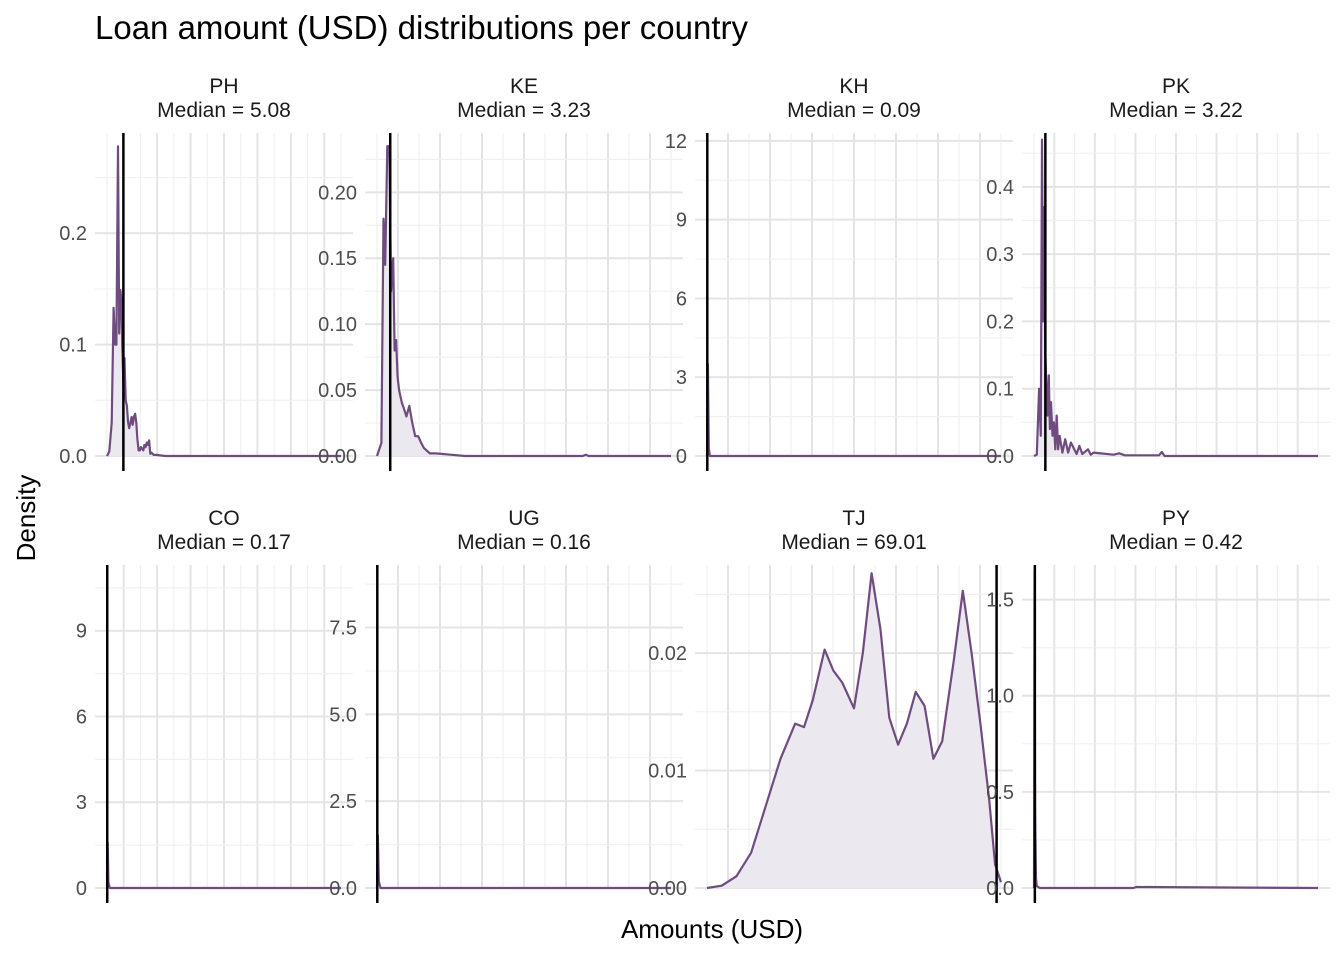 This screenshot has height=960, width=1344. I want to click on facet-label: UG, so click(524, 518).